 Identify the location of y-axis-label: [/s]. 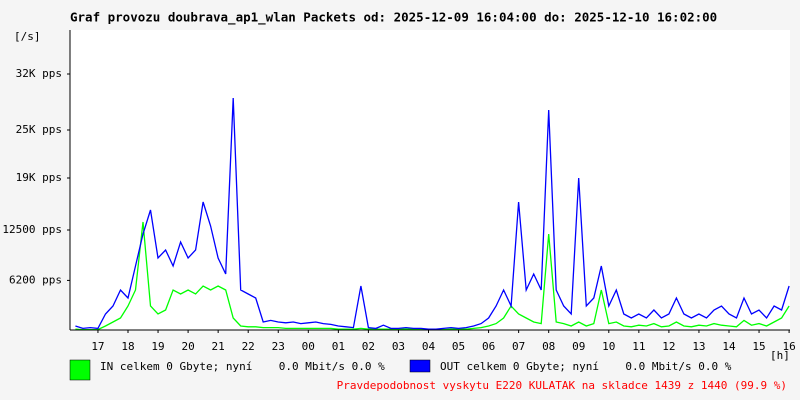
(27, 36).